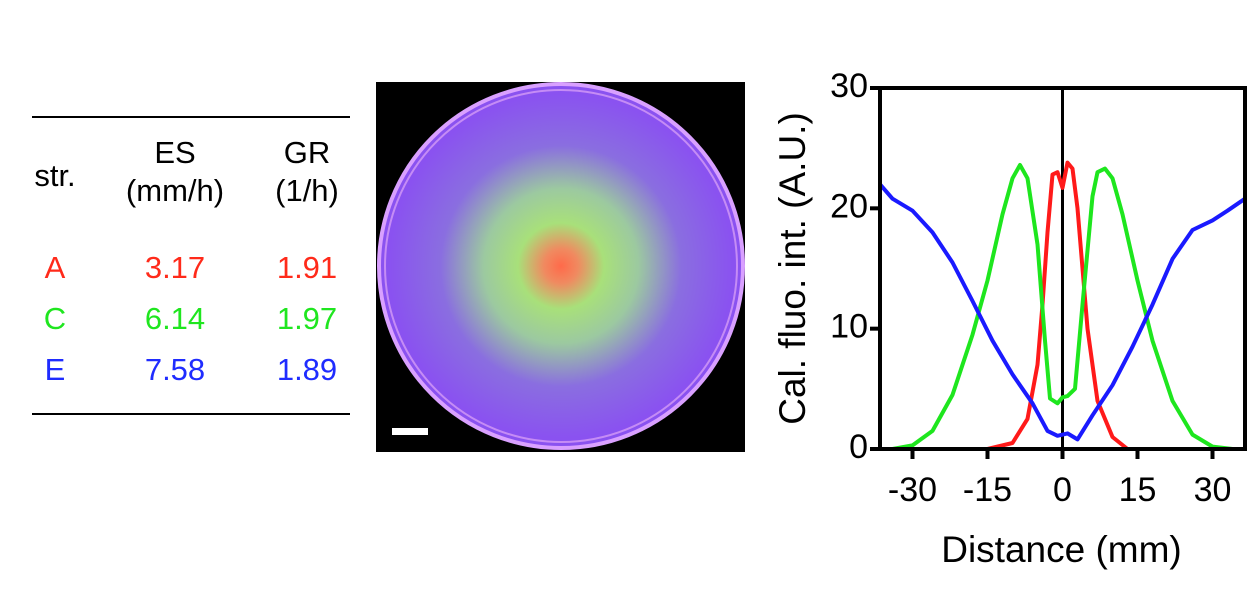 The height and width of the screenshot is (614, 1255). Describe the element at coordinates (1213, 490) in the screenshot. I see `x-tick-label: 30` at that location.